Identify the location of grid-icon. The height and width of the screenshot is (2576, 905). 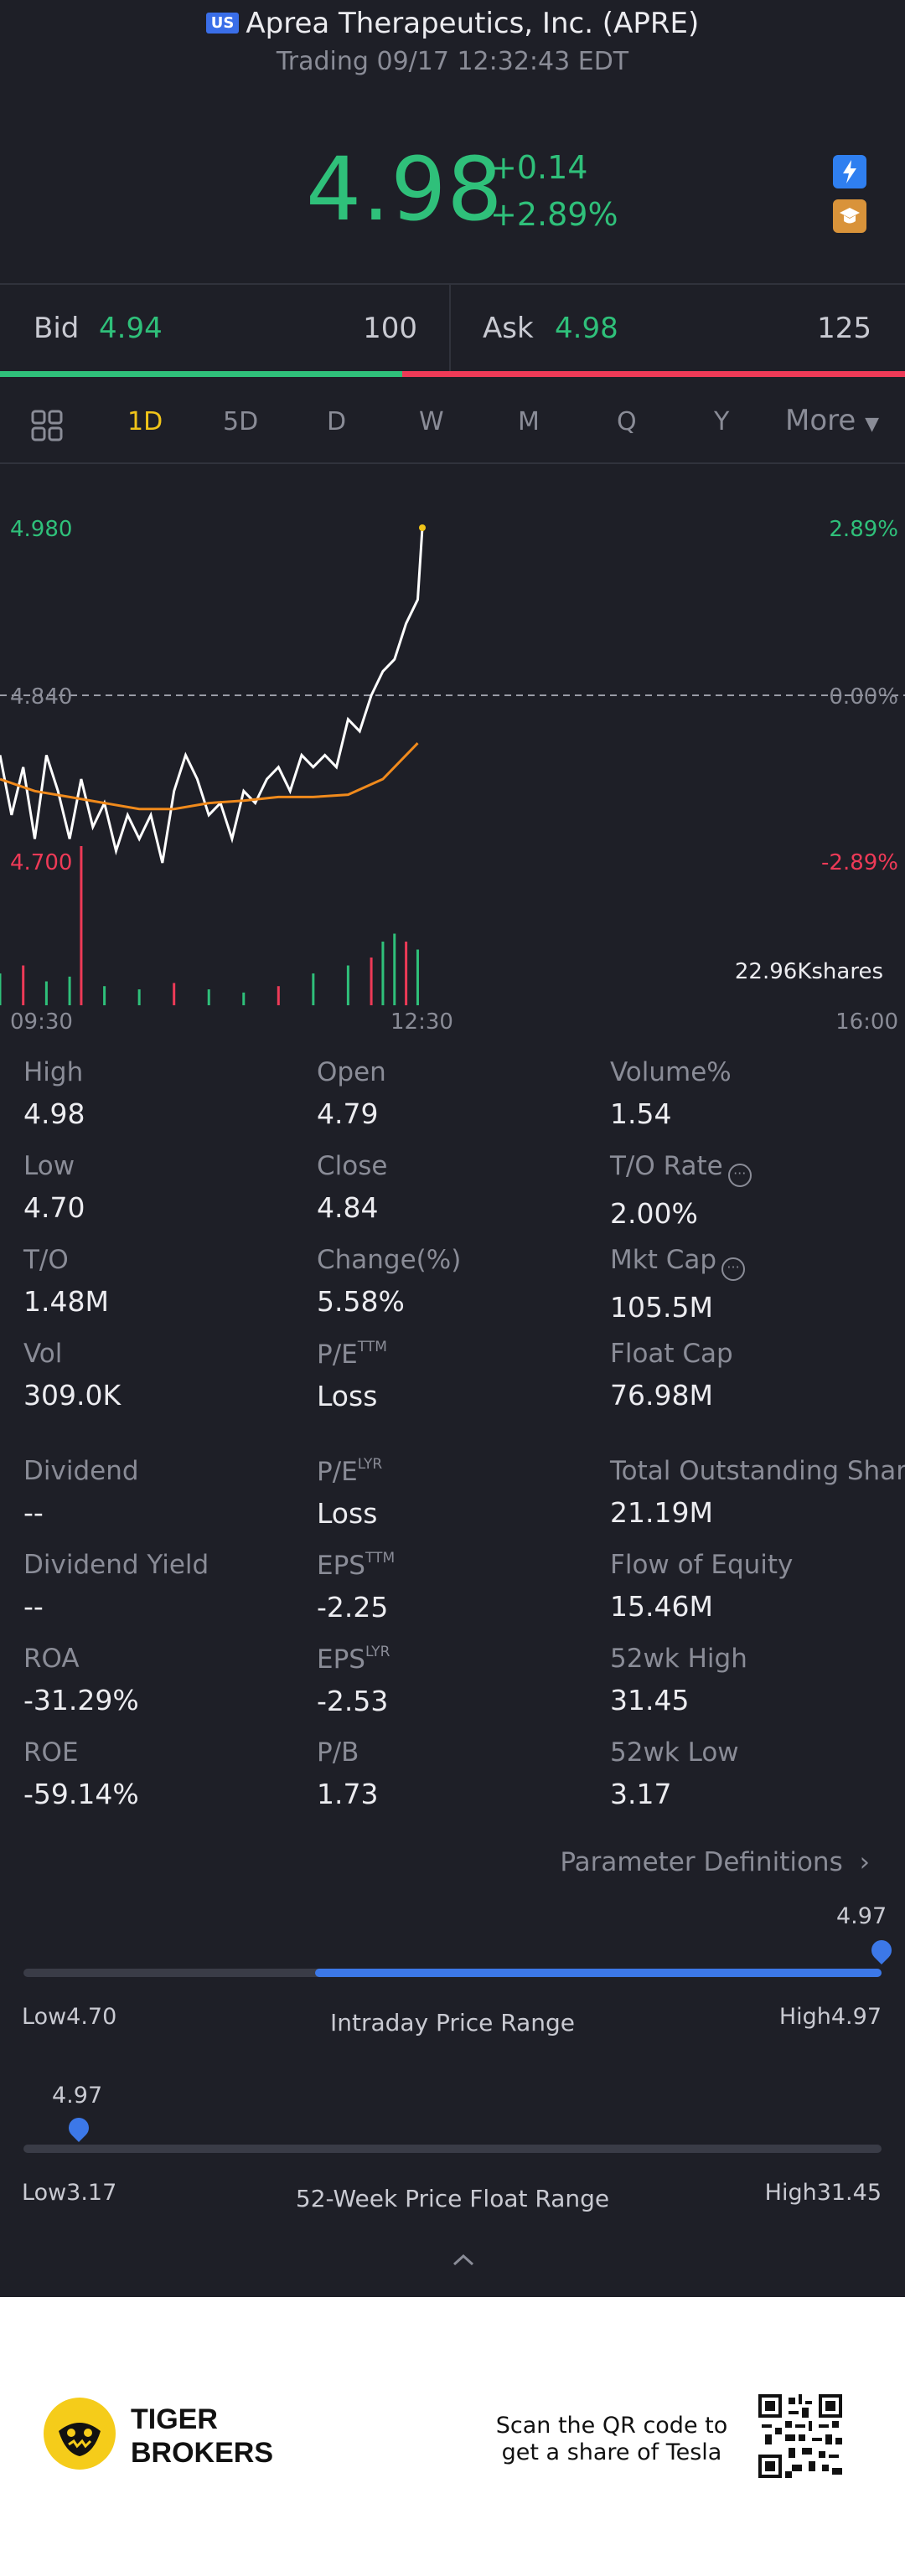
(47, 425).